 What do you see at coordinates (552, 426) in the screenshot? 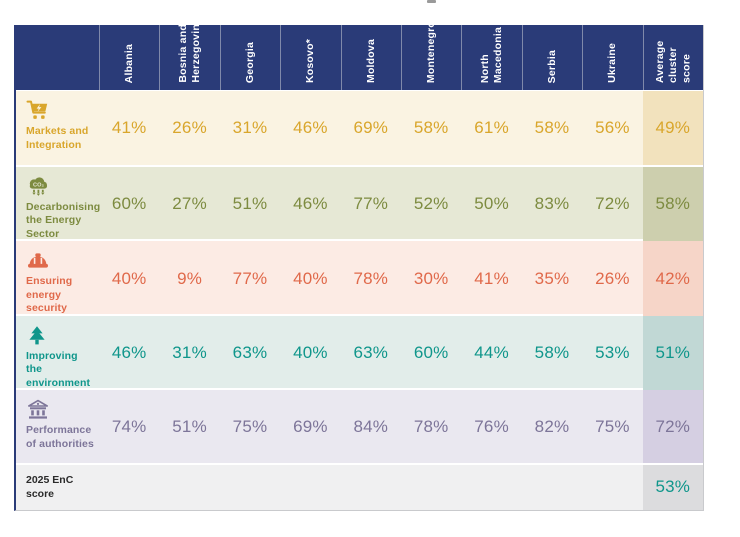
I see `score-cell: 82%` at bounding box center [552, 426].